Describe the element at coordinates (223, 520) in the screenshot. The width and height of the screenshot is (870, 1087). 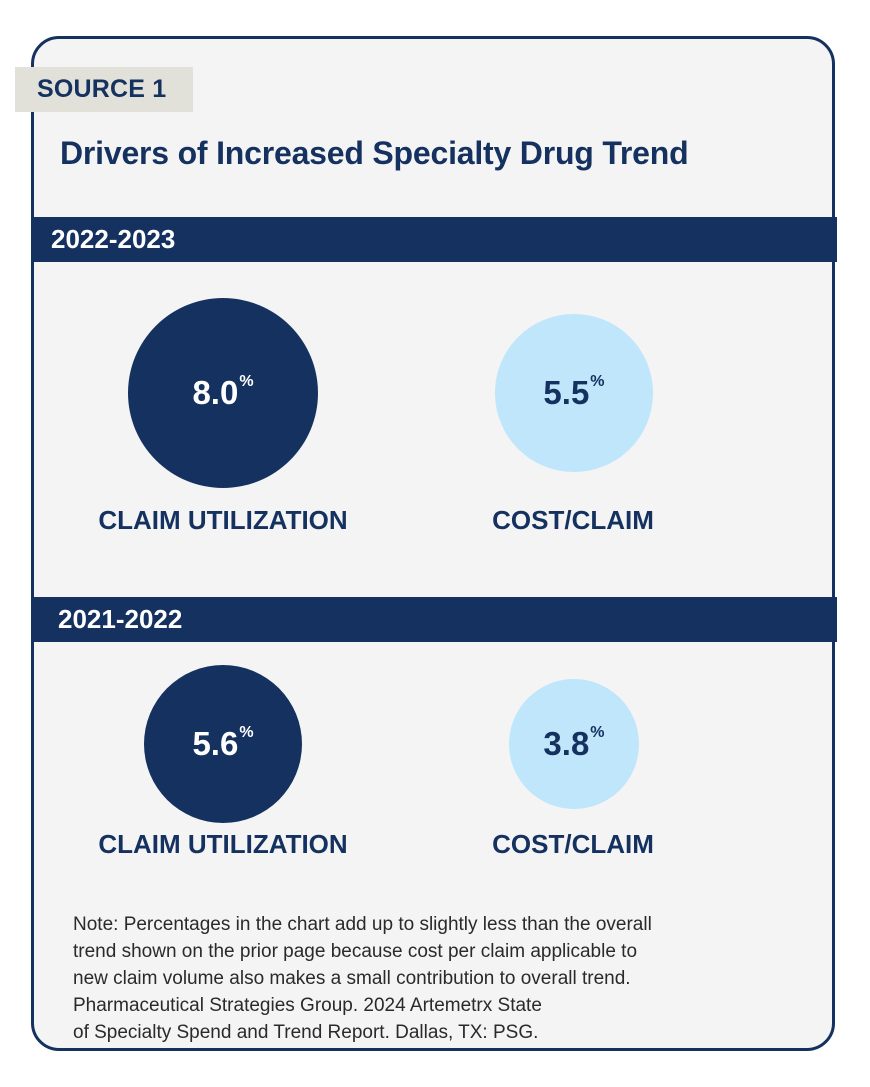
I see `label-claim-utilization-2022-2023: CLAIM UTILIZATION` at that location.